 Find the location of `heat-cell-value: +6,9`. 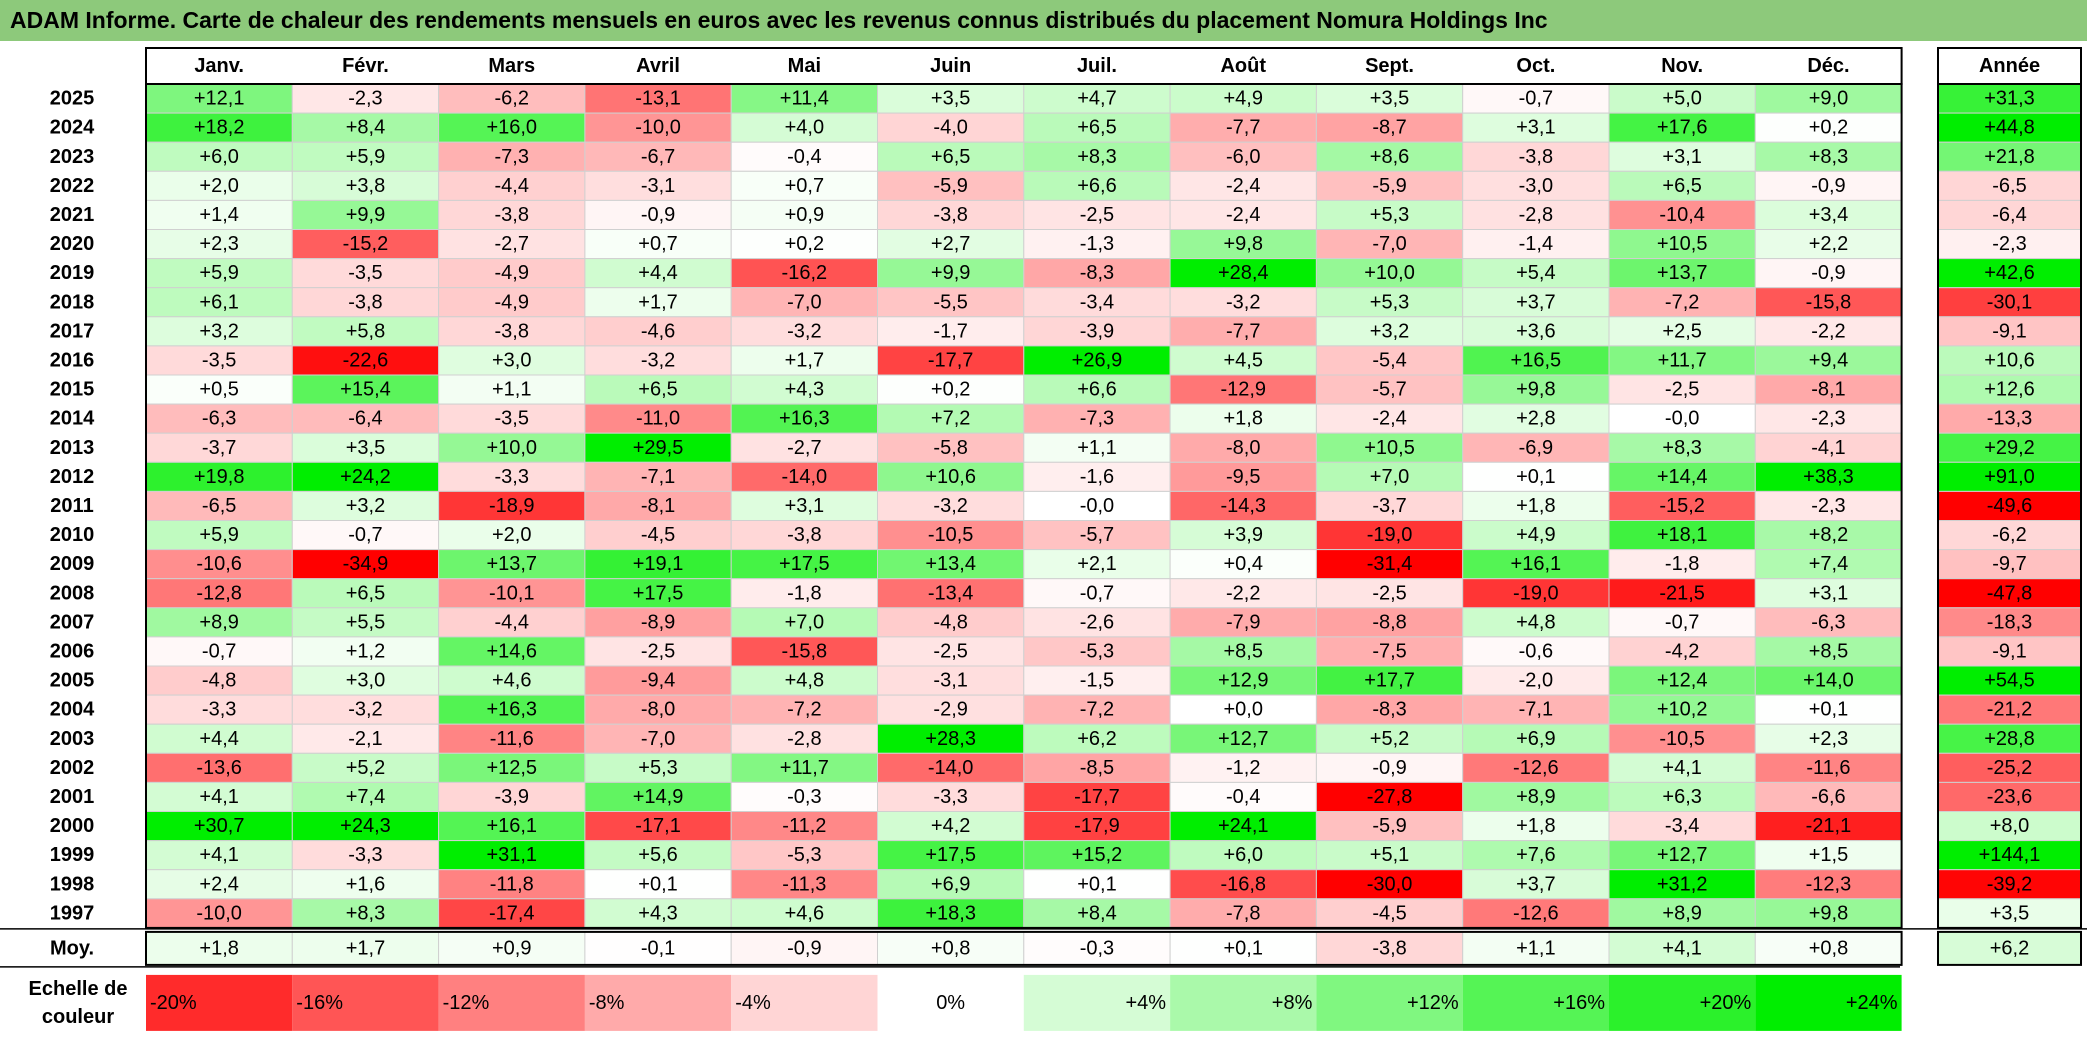

heat-cell-value: +6,9 is located at coordinates (950, 884).